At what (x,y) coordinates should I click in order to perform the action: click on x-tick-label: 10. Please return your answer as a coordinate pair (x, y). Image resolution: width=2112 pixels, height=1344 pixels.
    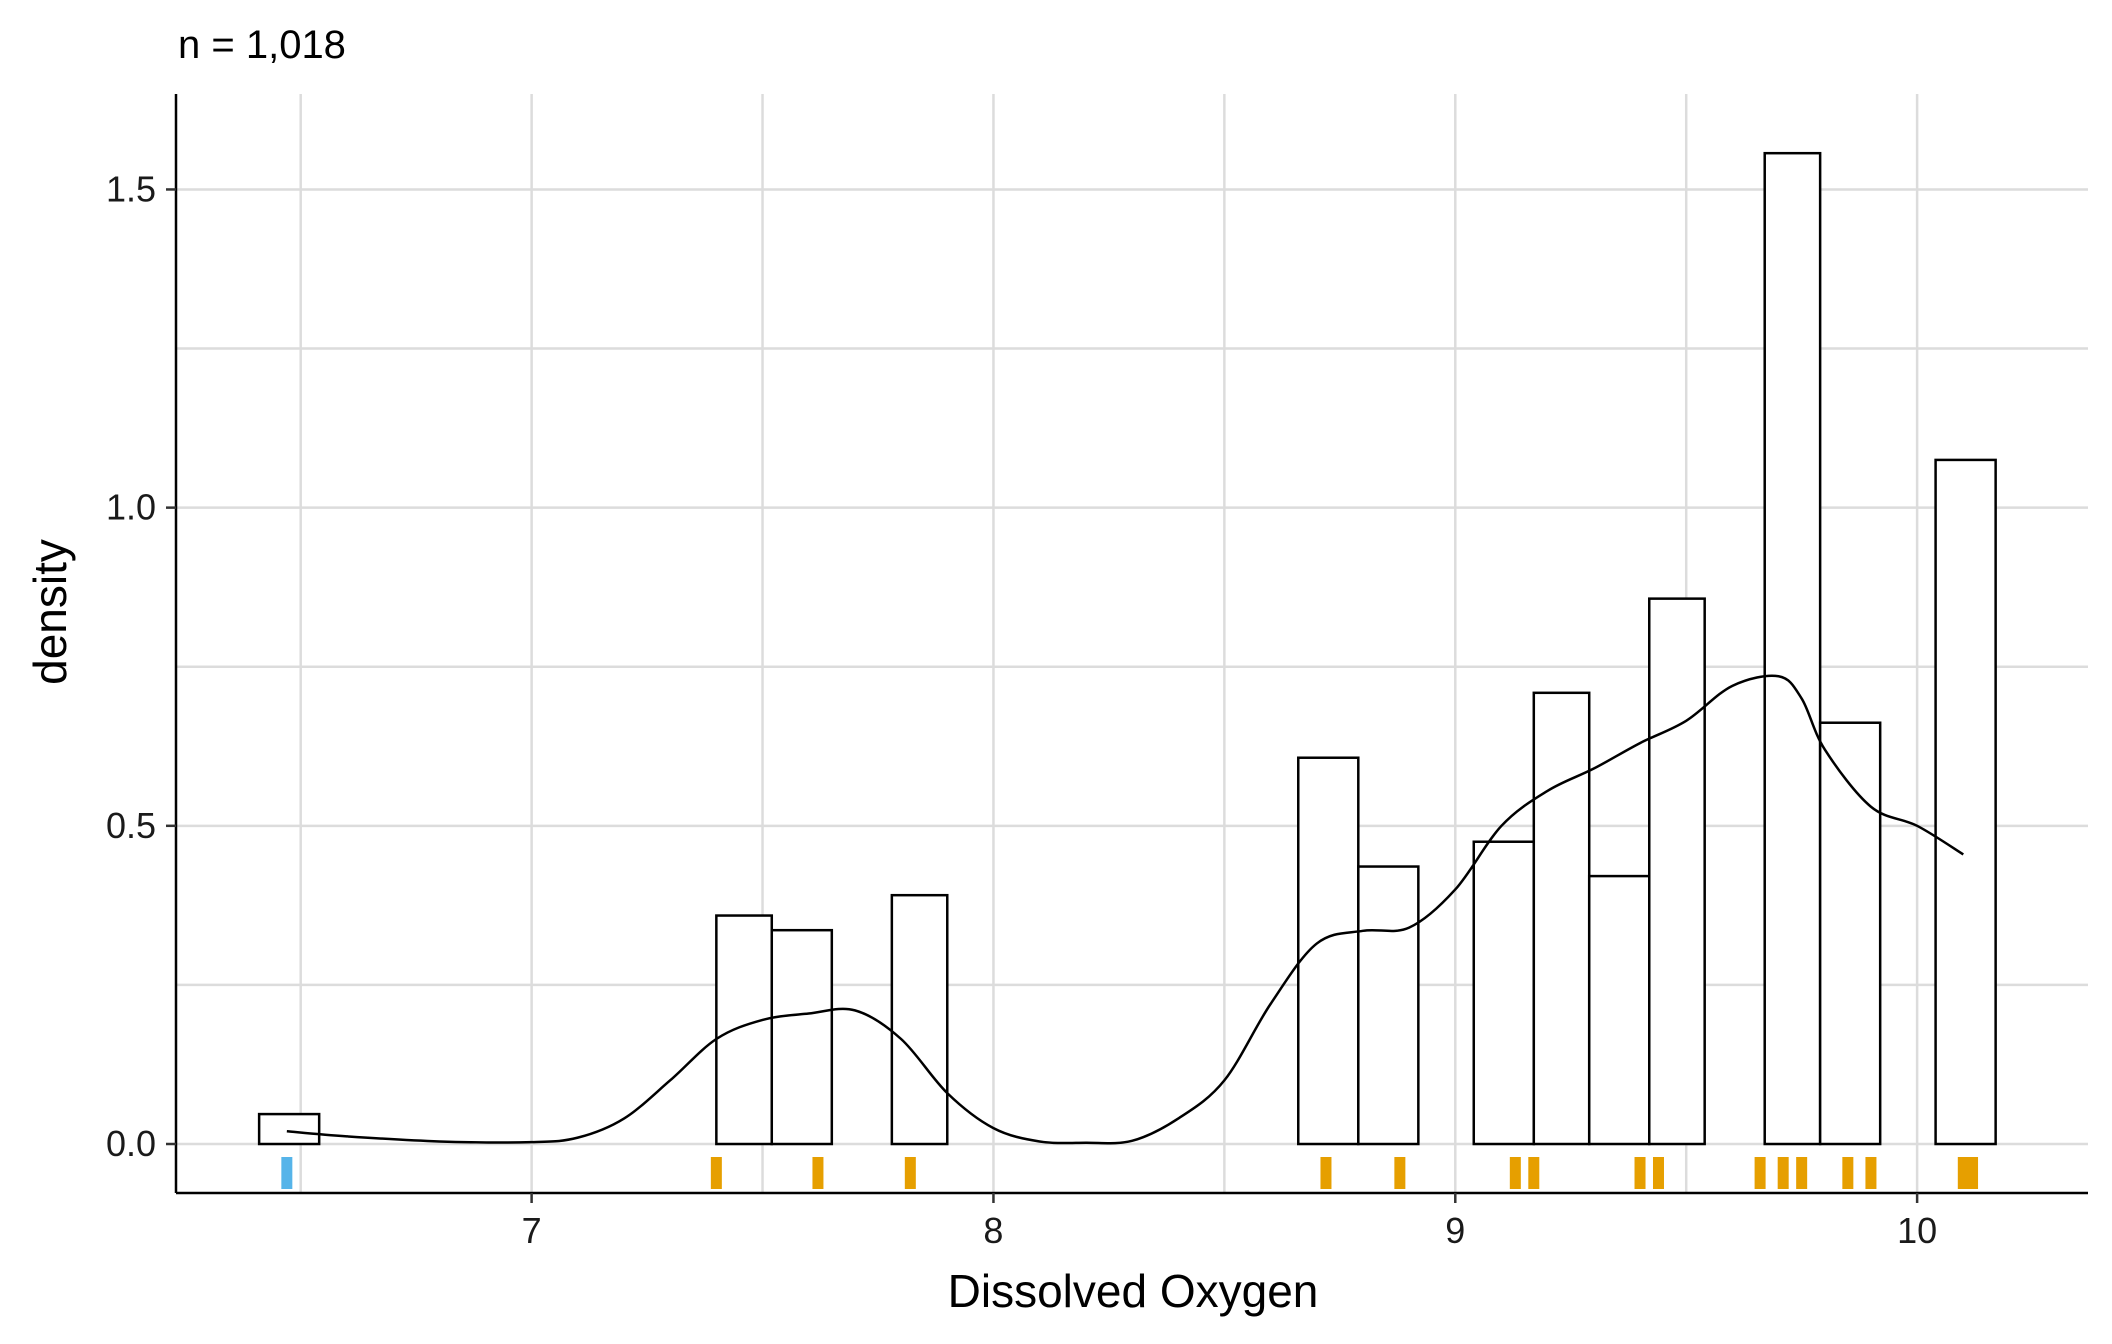
    Looking at the image, I should click on (1917, 1230).